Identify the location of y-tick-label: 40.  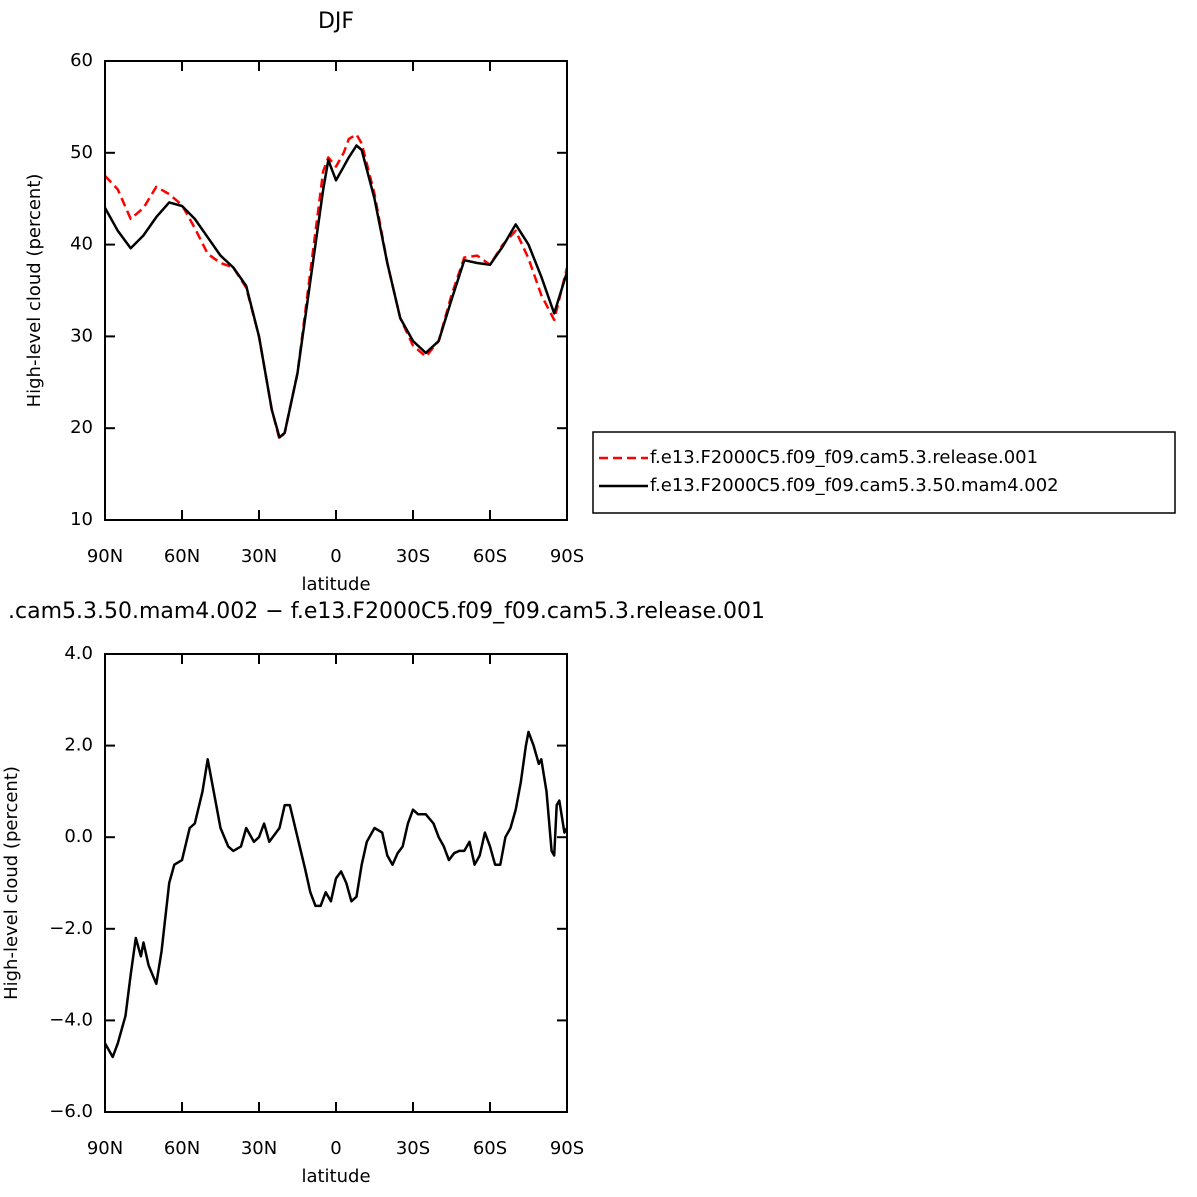
(81, 244).